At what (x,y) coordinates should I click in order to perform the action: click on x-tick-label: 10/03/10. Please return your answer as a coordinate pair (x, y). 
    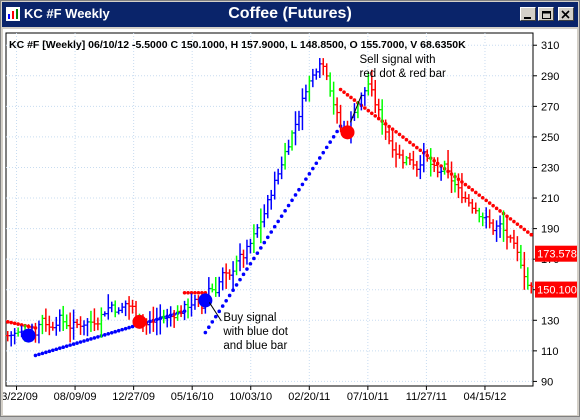
    Looking at the image, I should click on (250, 397).